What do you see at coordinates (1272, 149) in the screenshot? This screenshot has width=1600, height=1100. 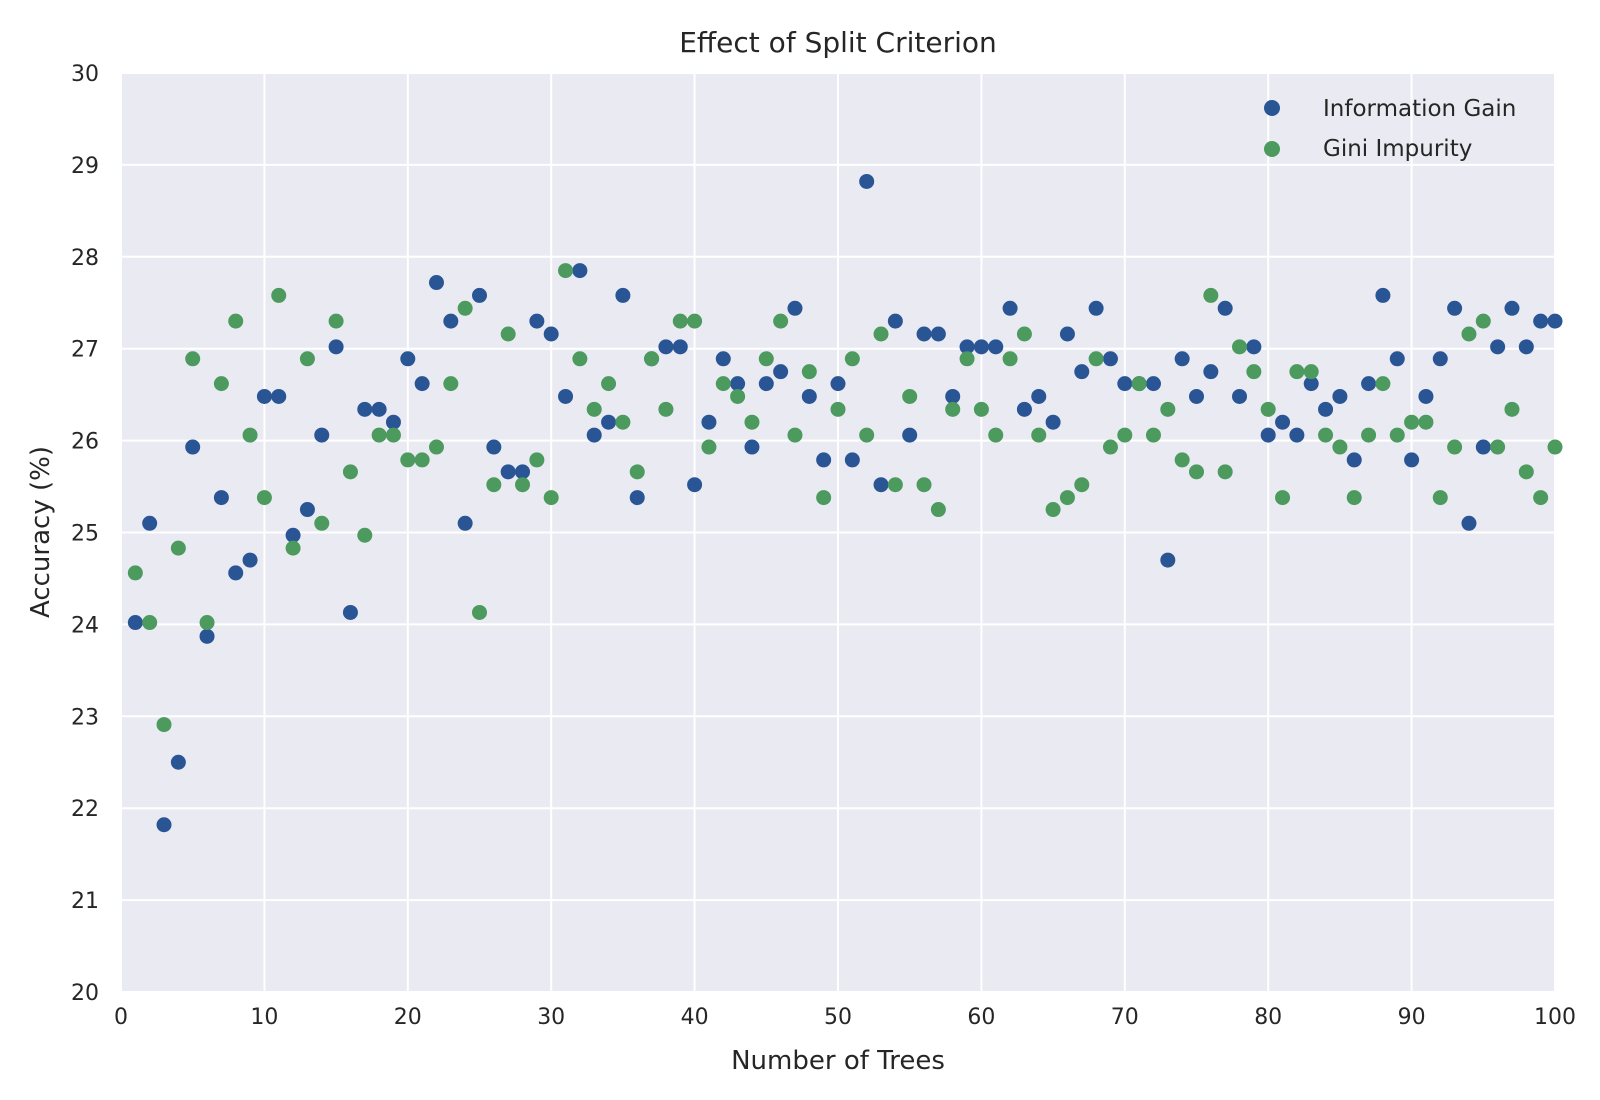 I see `legend-marker-gini-impurity` at bounding box center [1272, 149].